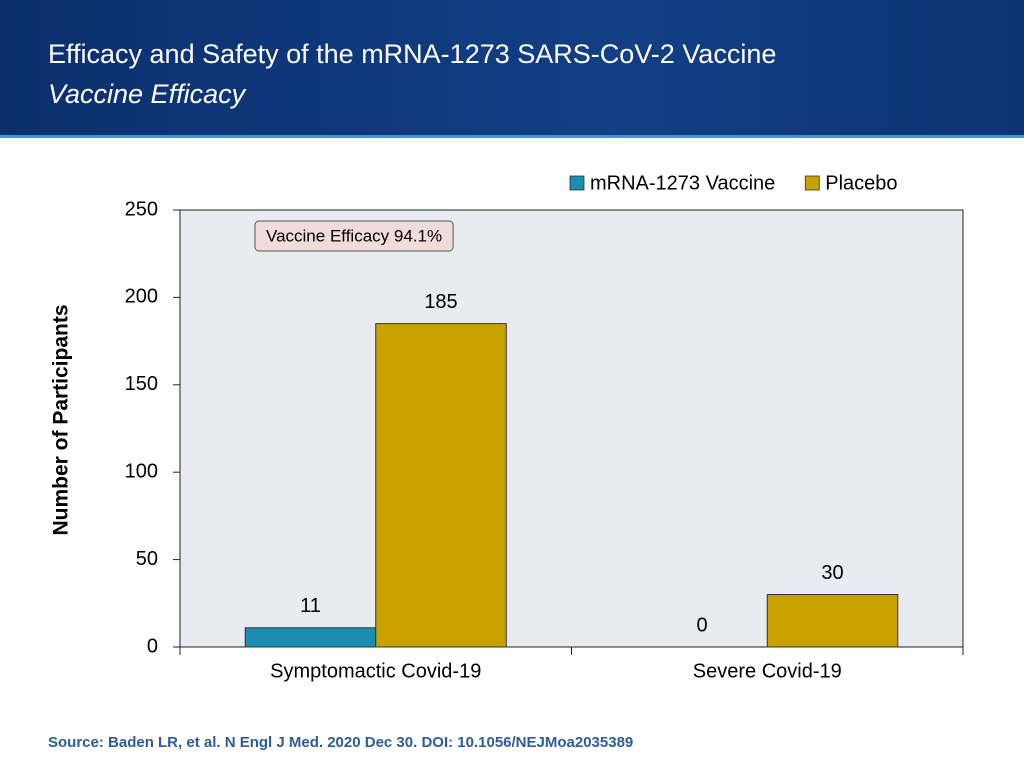  What do you see at coordinates (147, 94) in the screenshot?
I see `slide-subtitle: Vaccine Efficacy` at bounding box center [147, 94].